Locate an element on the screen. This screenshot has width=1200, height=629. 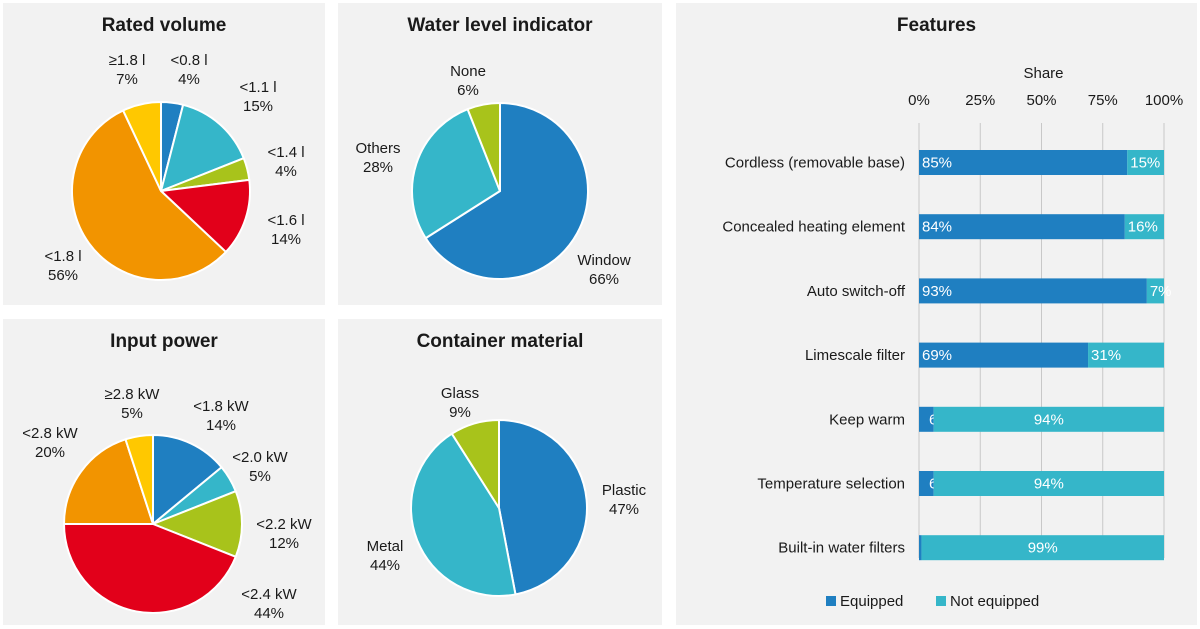
data-label-not-equipped-concealed-heating-element: 16% is located at coordinates (1143, 227).